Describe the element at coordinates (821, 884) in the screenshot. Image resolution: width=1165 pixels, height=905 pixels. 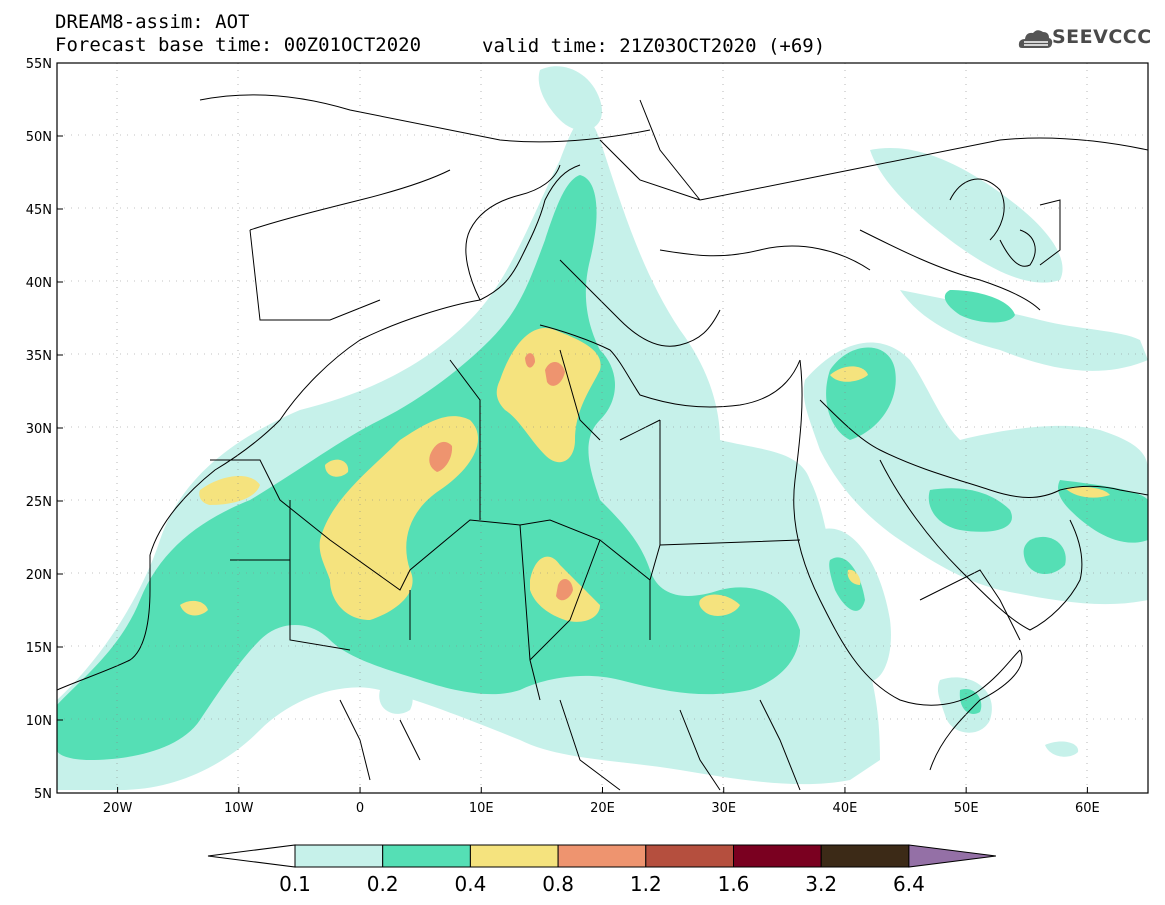
I see `colorbar-label: 3.2` at that location.